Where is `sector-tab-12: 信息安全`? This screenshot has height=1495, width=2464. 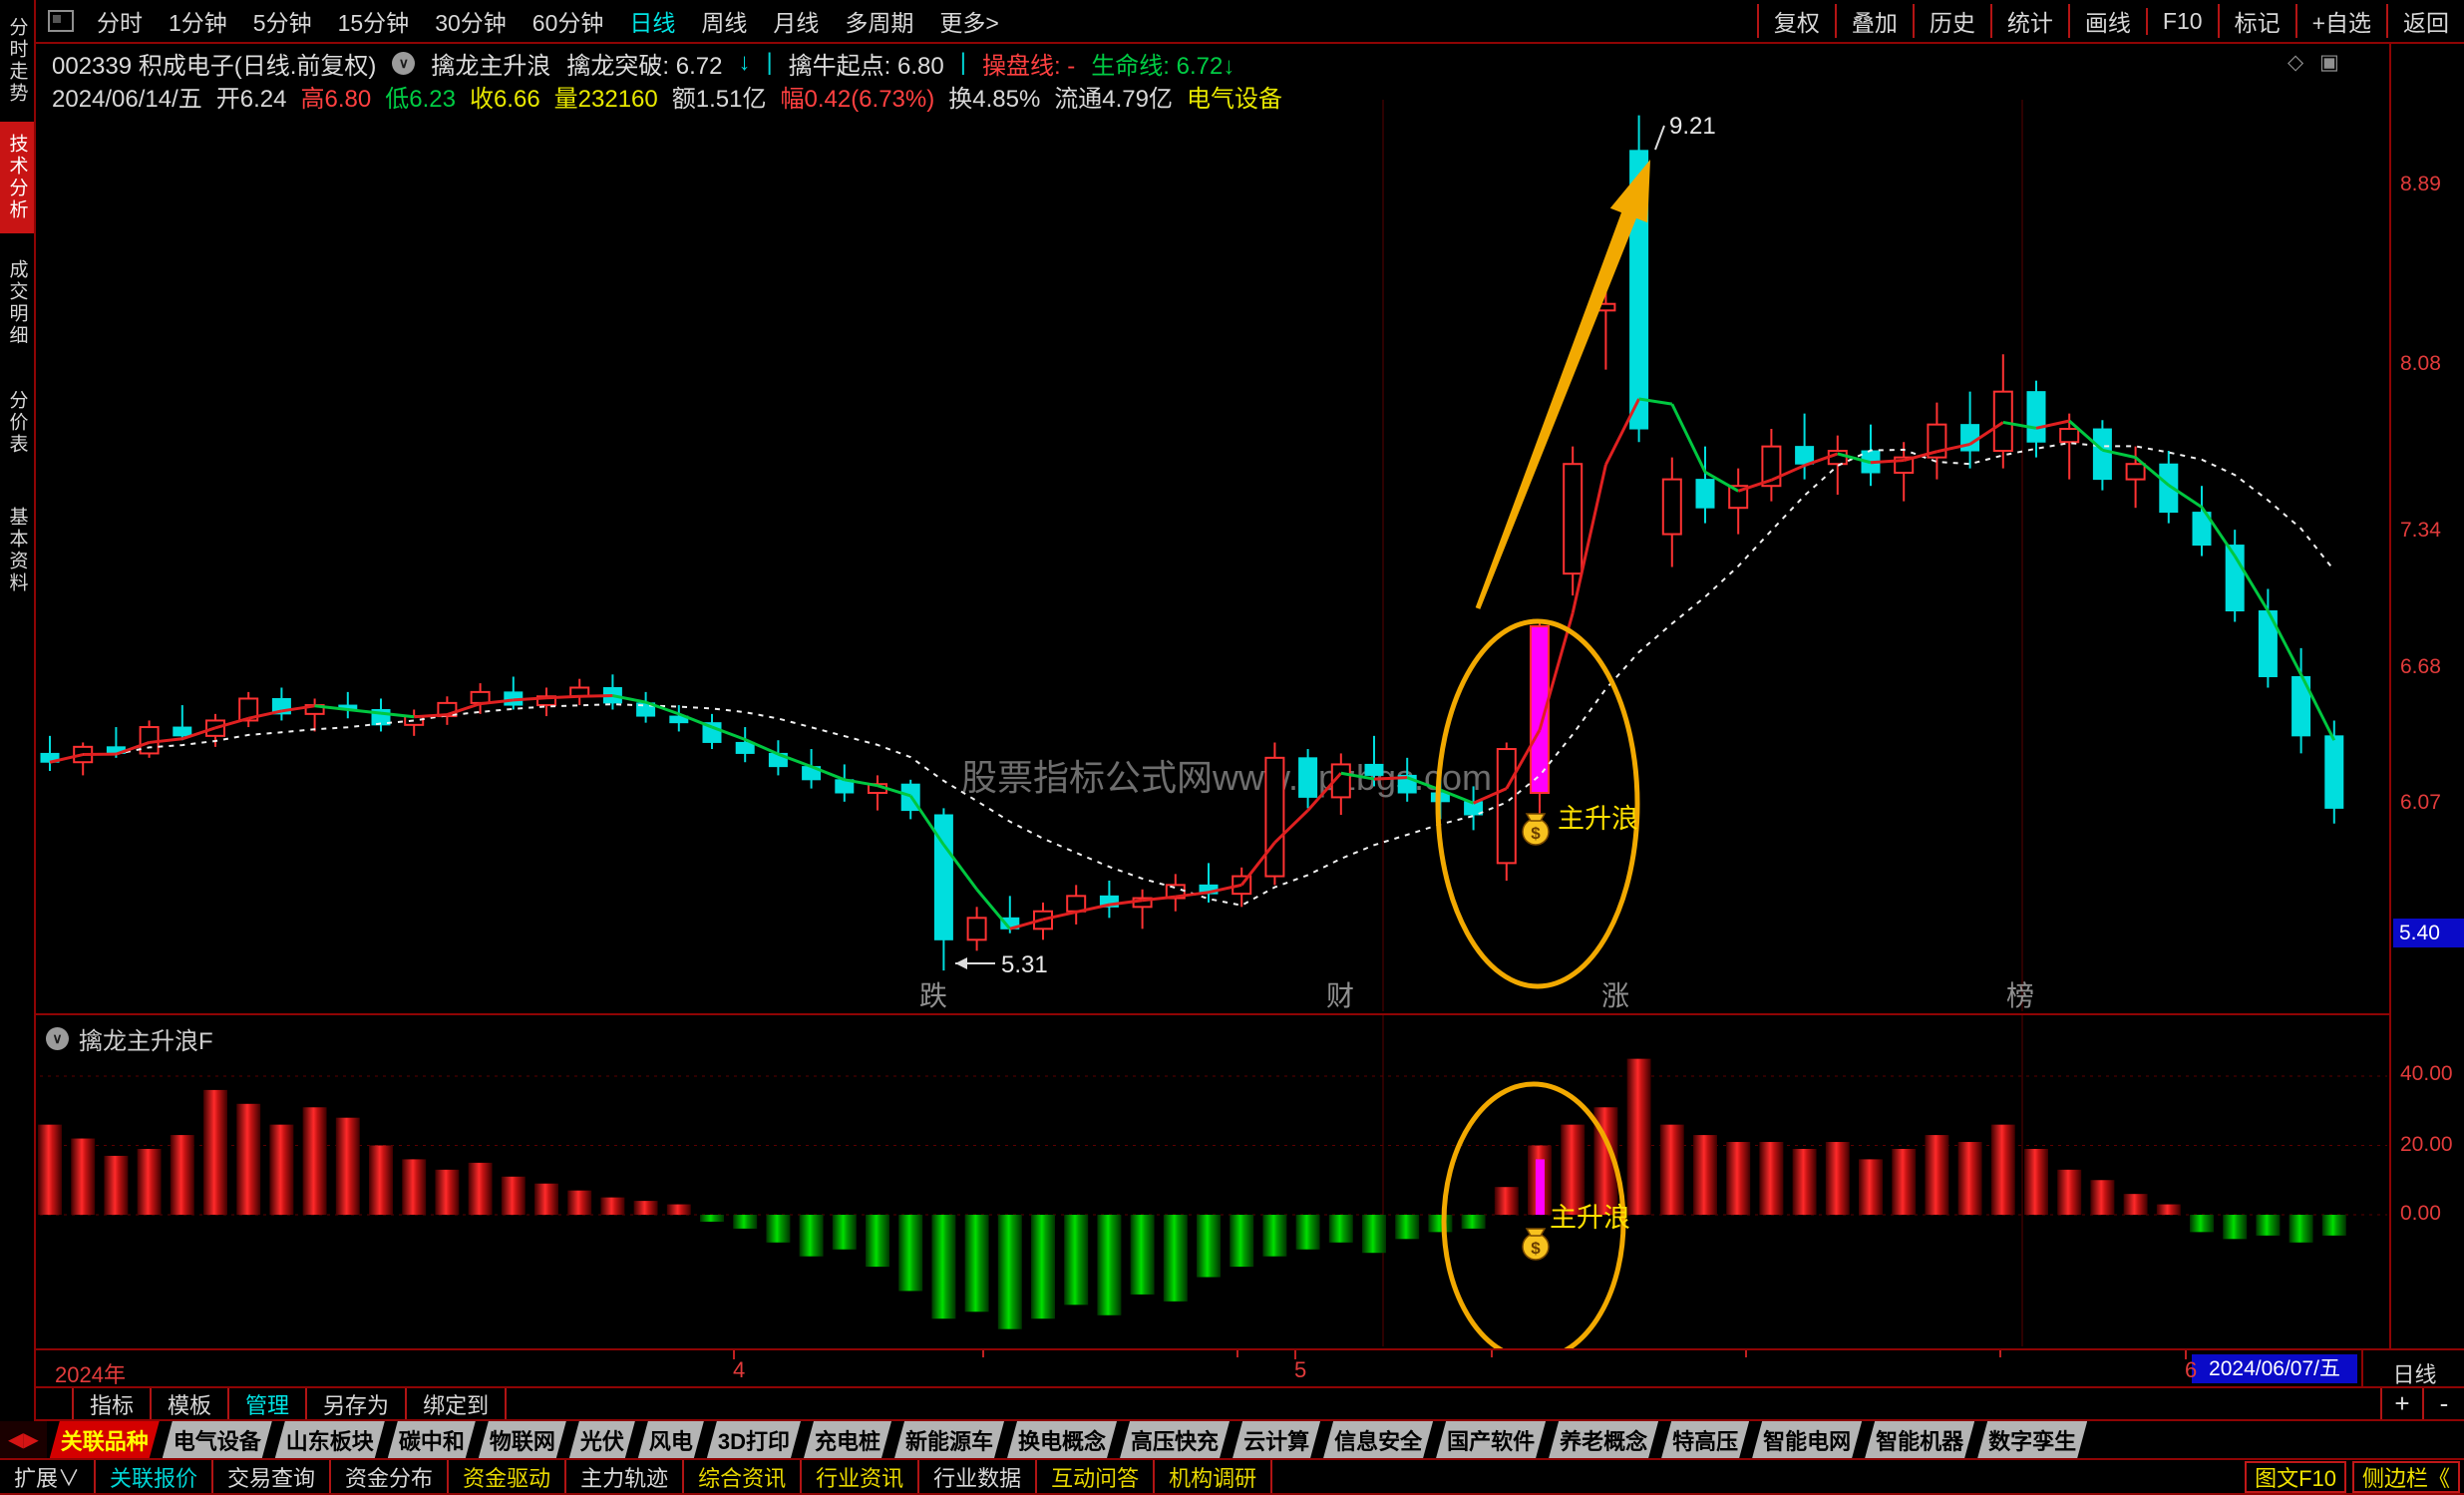
sector-tab-12: 信息安全 is located at coordinates (1378, 1440).